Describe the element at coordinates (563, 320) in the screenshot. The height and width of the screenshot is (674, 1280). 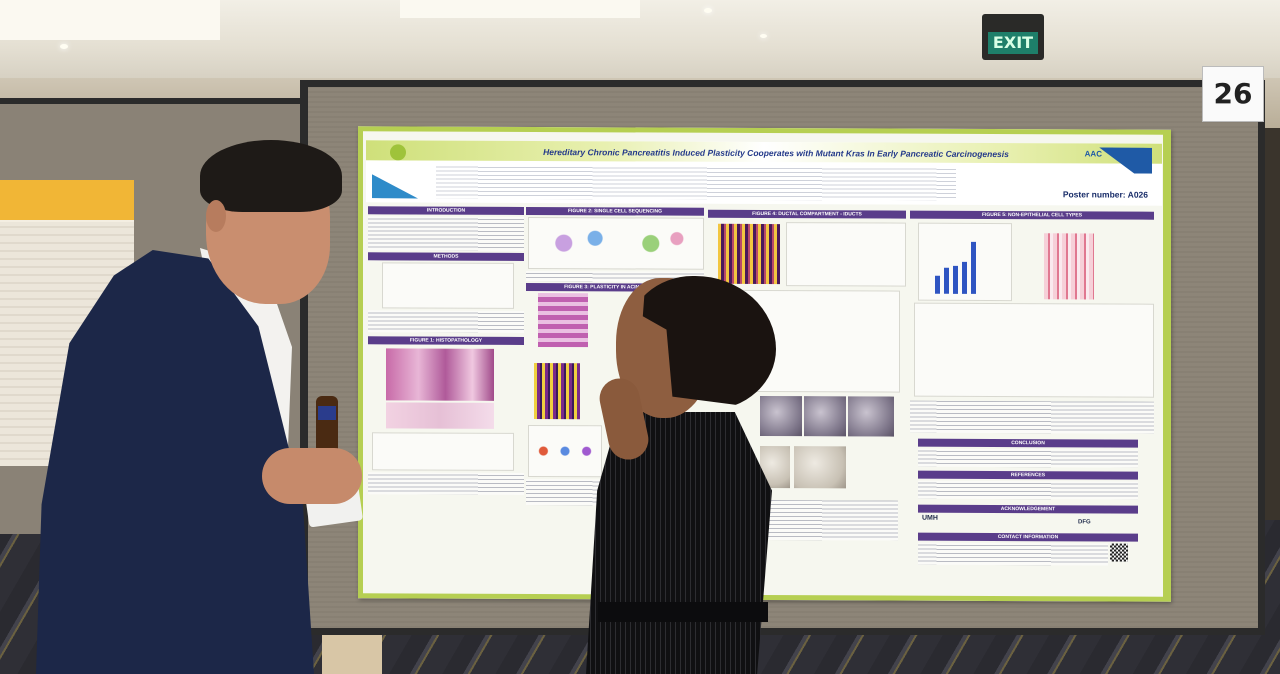
I see `plasticity-heatmap` at that location.